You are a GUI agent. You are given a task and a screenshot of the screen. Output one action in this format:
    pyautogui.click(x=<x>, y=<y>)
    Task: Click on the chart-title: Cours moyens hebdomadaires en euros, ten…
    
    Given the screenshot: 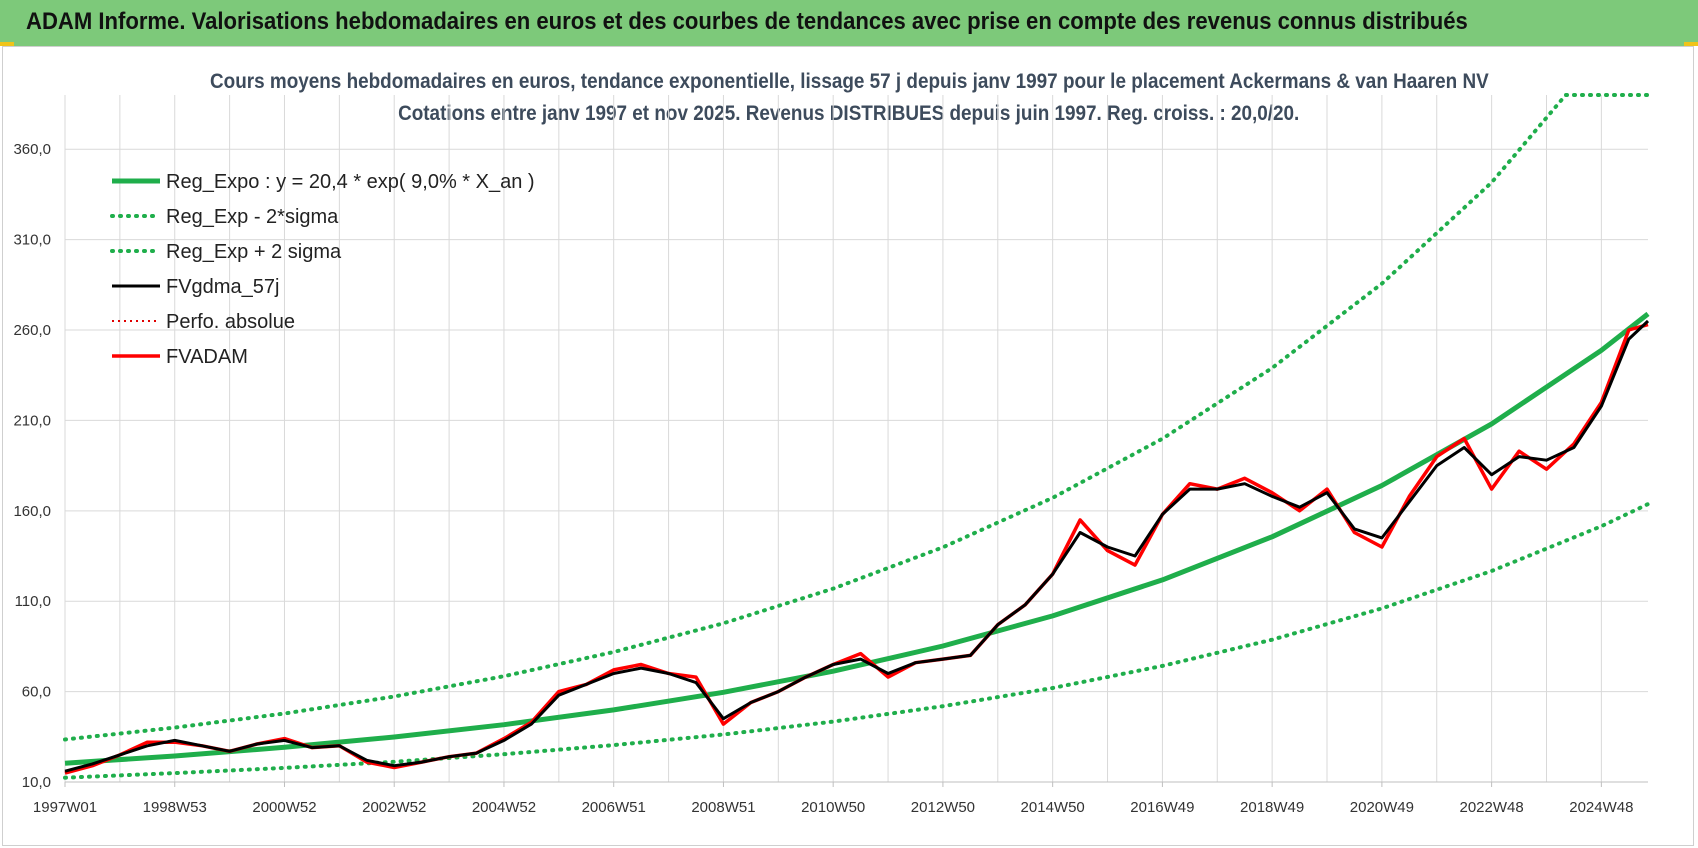 What is the action you would take?
    pyautogui.click(x=849, y=81)
    